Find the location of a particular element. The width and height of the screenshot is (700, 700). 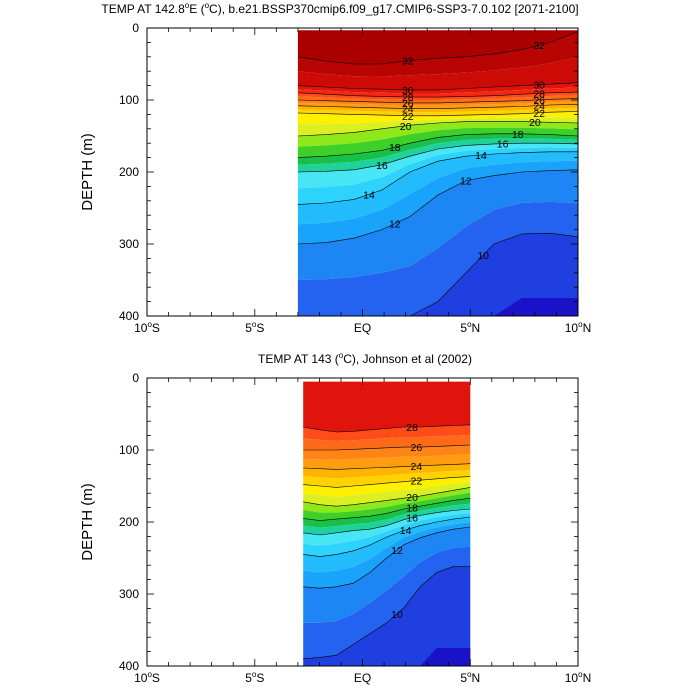

panel-title: TEMP AT 143 (oC), Johnson et al (2002) is located at coordinates (365, 358).